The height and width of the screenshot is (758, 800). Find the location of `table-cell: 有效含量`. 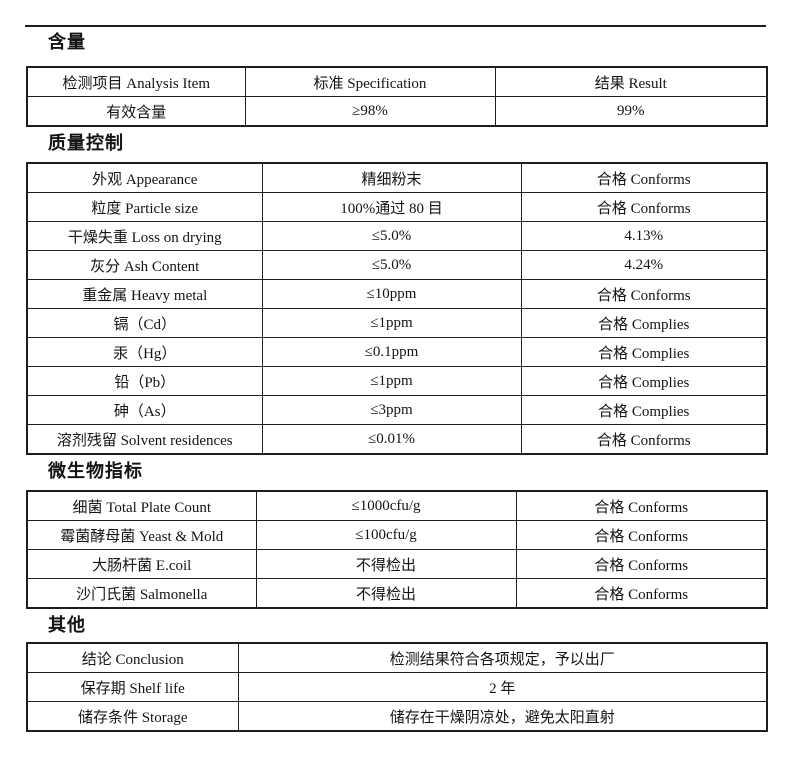

table-cell: 有效含量 is located at coordinates (136, 111).